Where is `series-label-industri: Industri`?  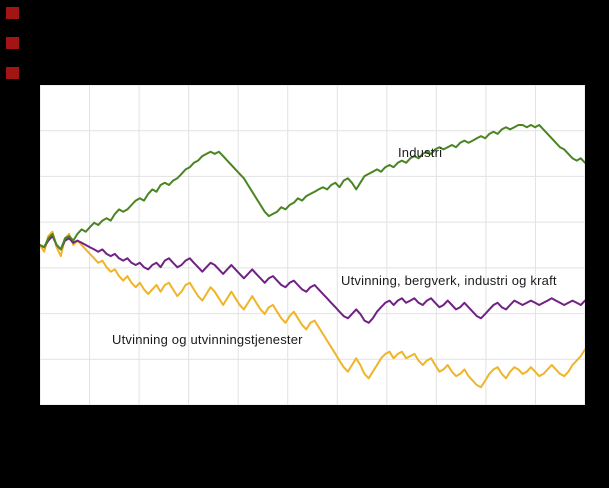
series-label-industri: Industri is located at coordinates (420, 152).